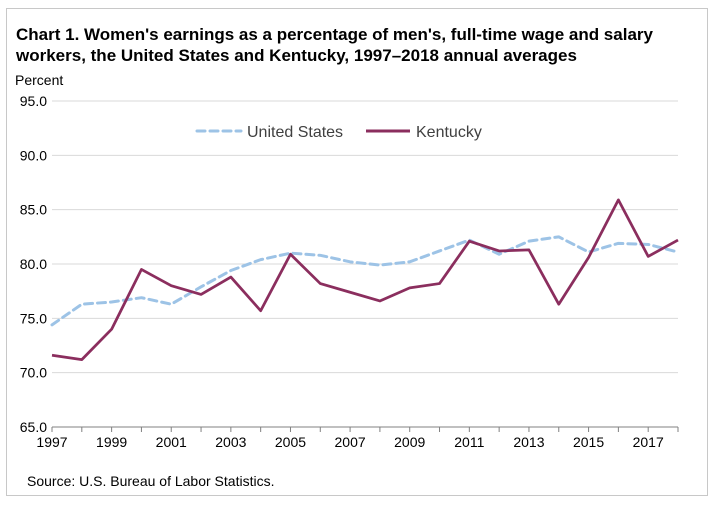  Describe the element at coordinates (151, 481) in the screenshot. I see `source-note: Source: U.S. Bureau of Labor Statistics.` at that location.